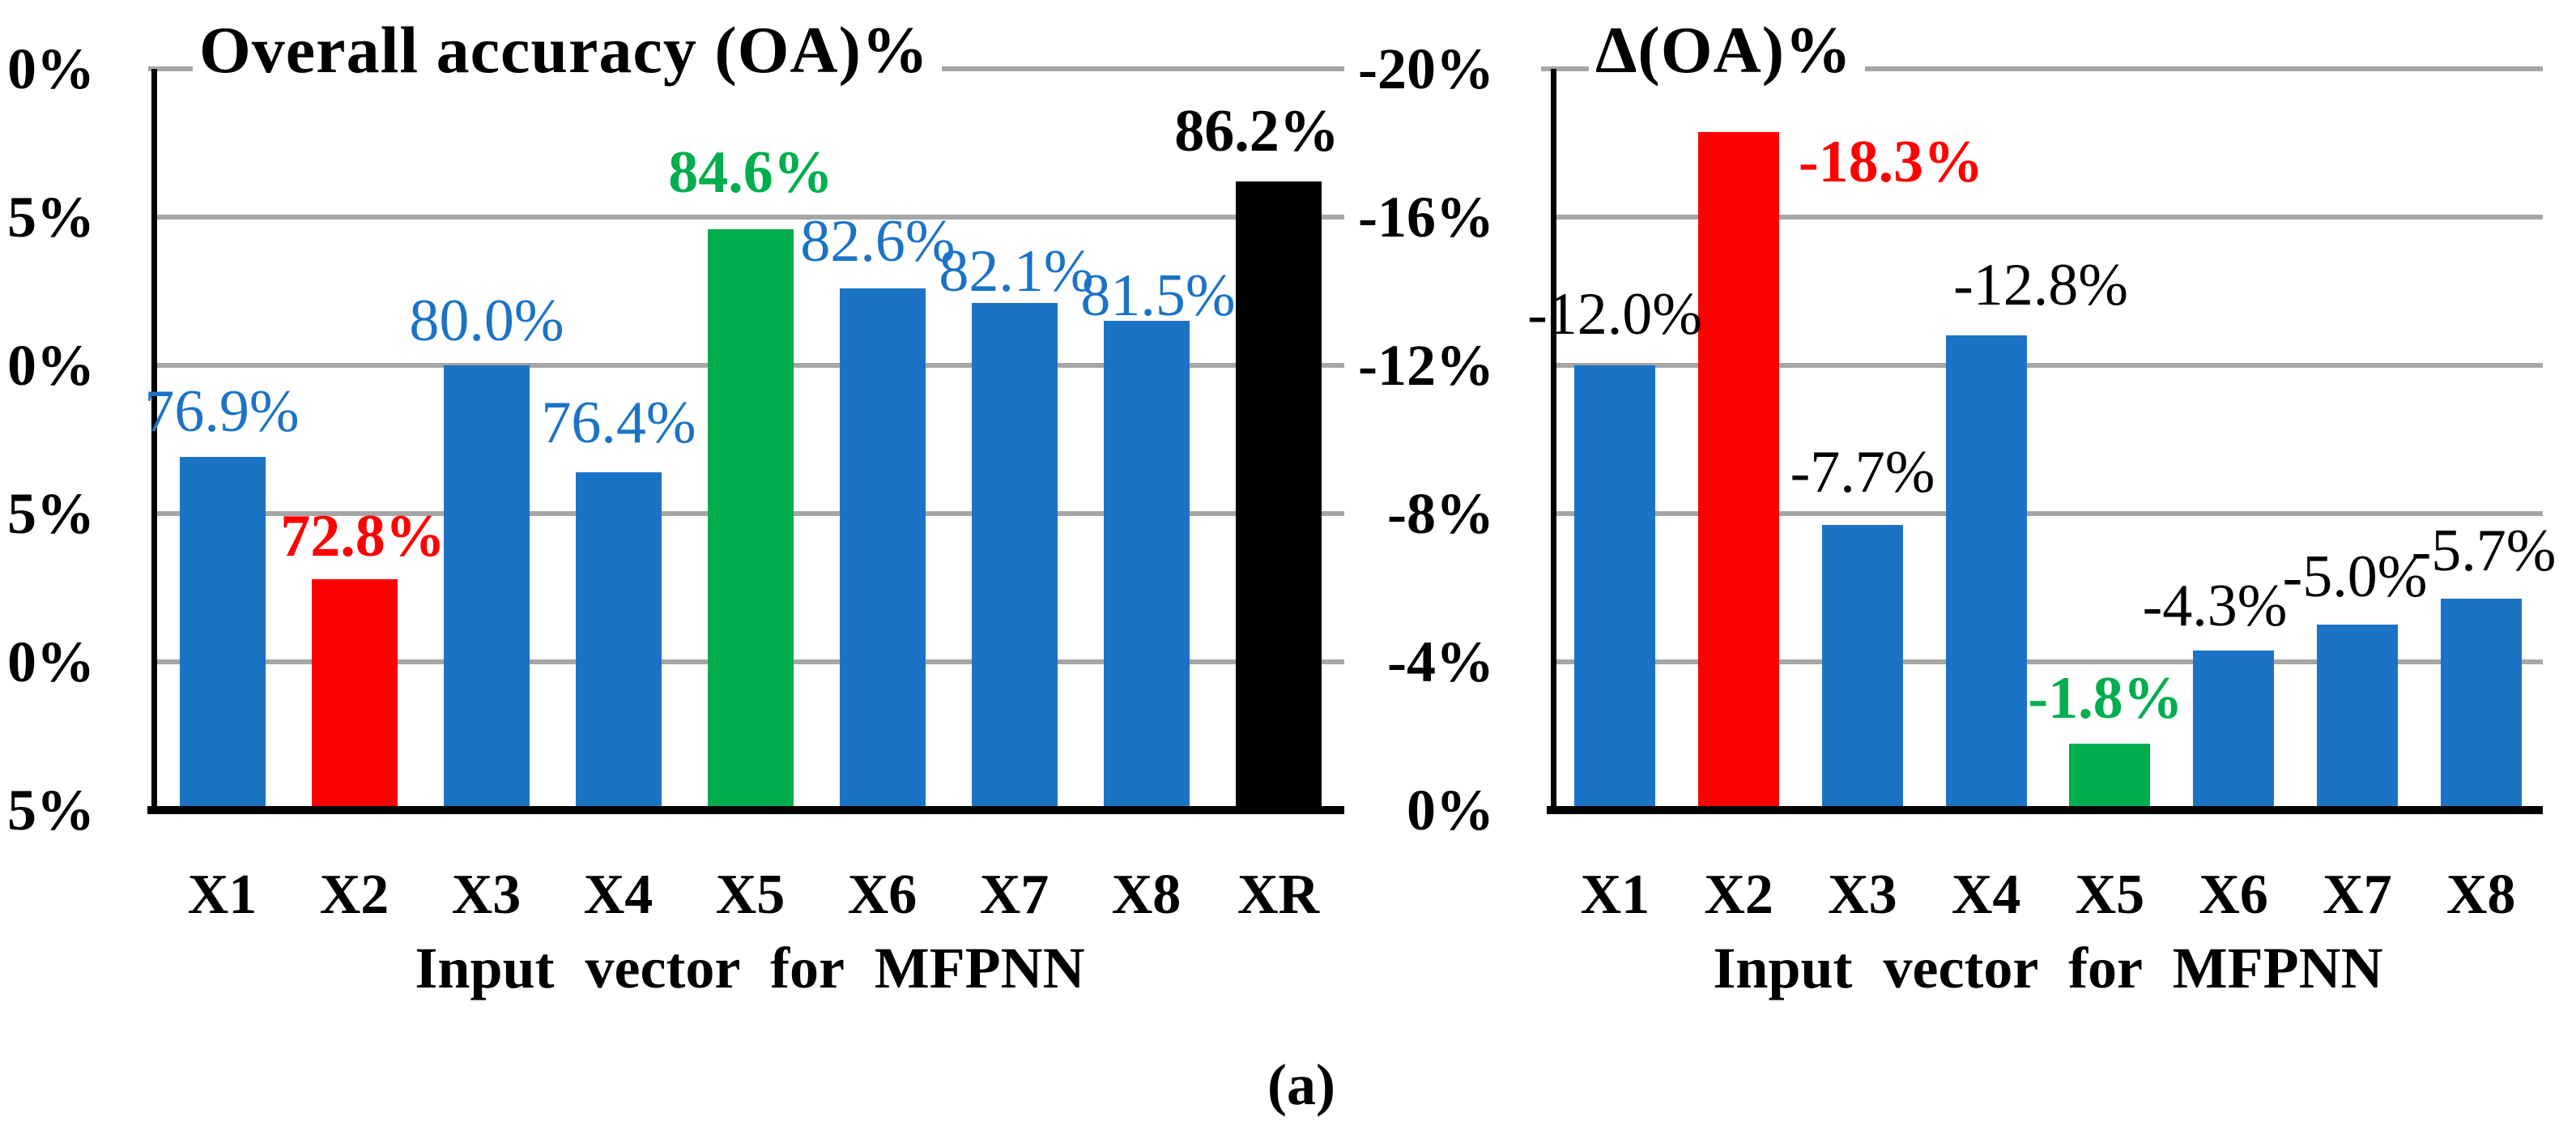 The width and height of the screenshot is (2576, 1122). What do you see at coordinates (1862, 472) in the screenshot?
I see `value-label-x3: -7.7%` at bounding box center [1862, 472].